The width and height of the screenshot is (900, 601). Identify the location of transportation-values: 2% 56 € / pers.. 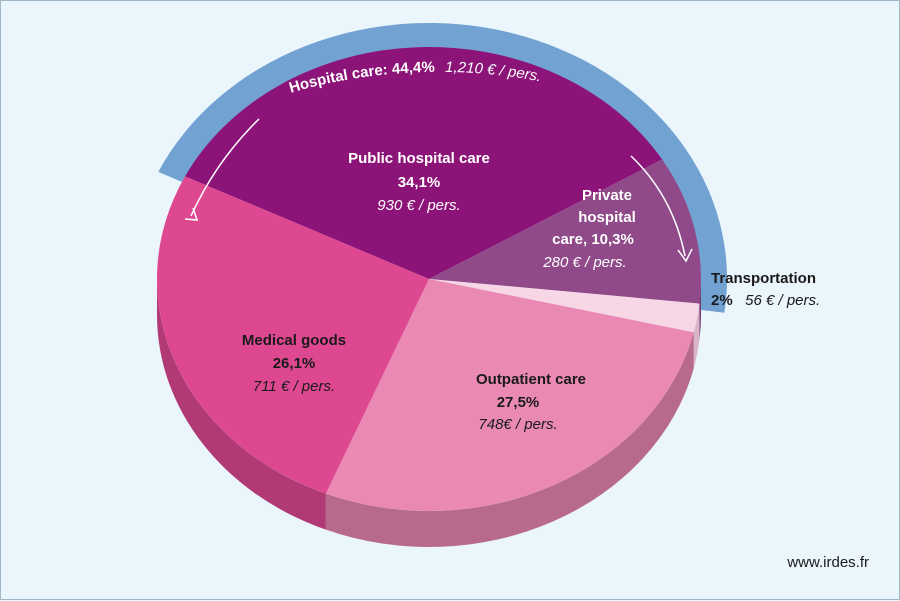
(765, 300).